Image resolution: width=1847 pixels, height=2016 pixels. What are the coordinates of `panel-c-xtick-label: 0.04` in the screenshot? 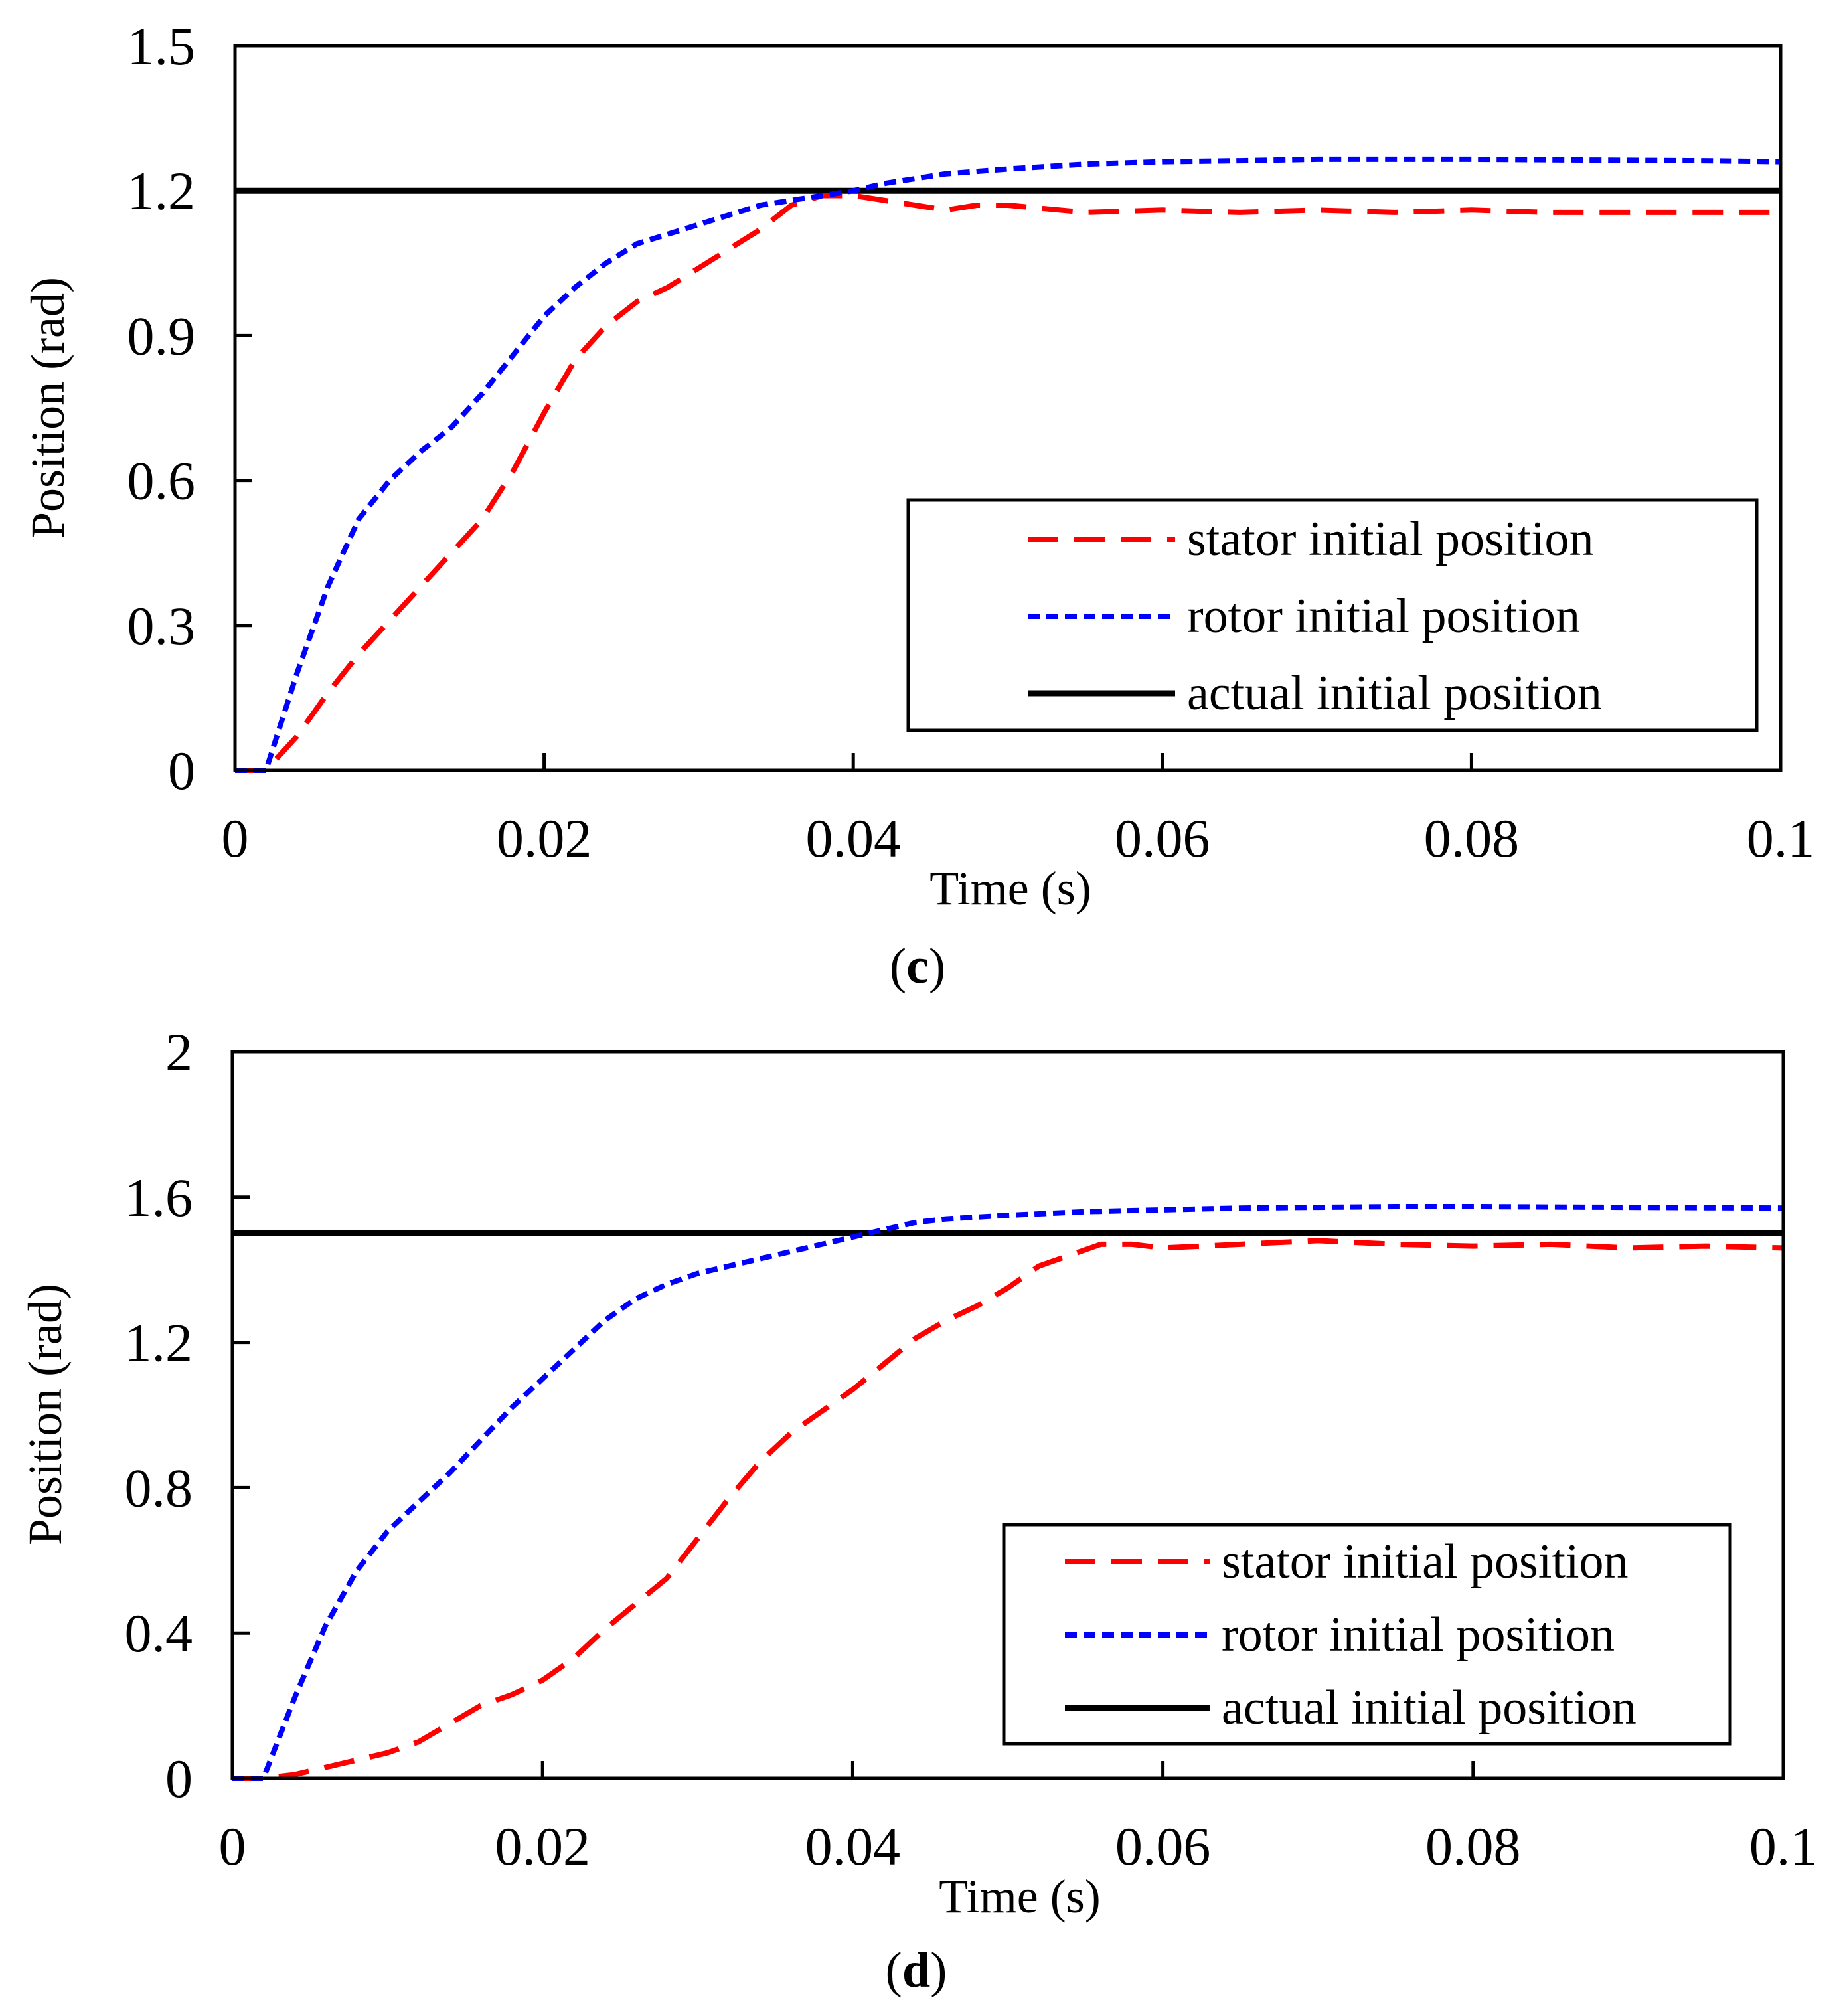 It's located at (853, 838).